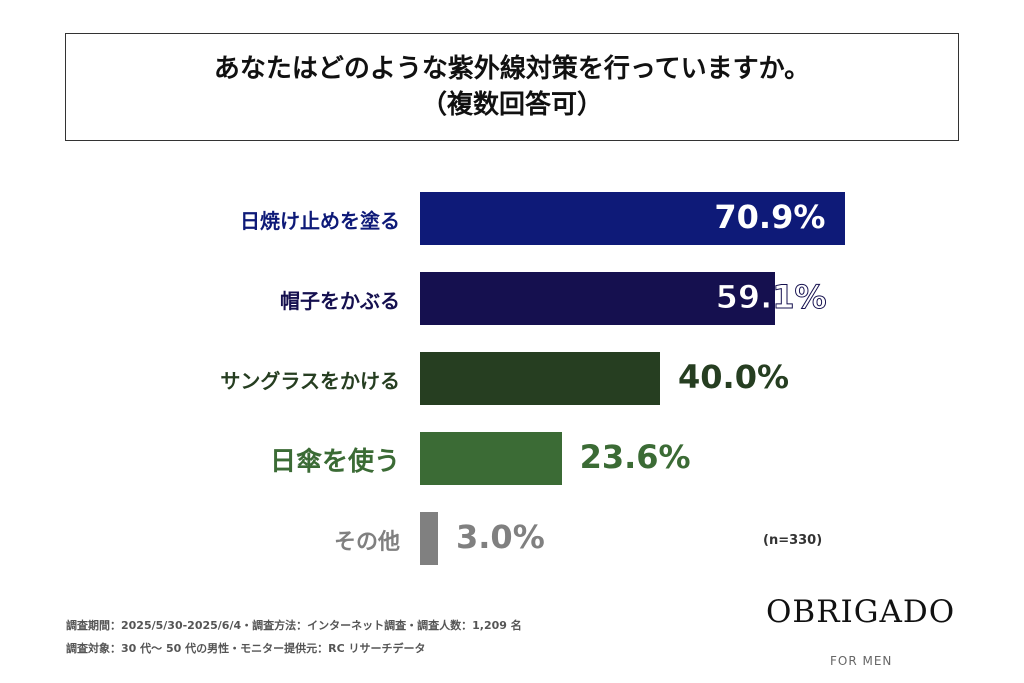 This screenshot has height=683, width=1024. I want to click on category-label: 帽子をかぶる, so click(340, 301).